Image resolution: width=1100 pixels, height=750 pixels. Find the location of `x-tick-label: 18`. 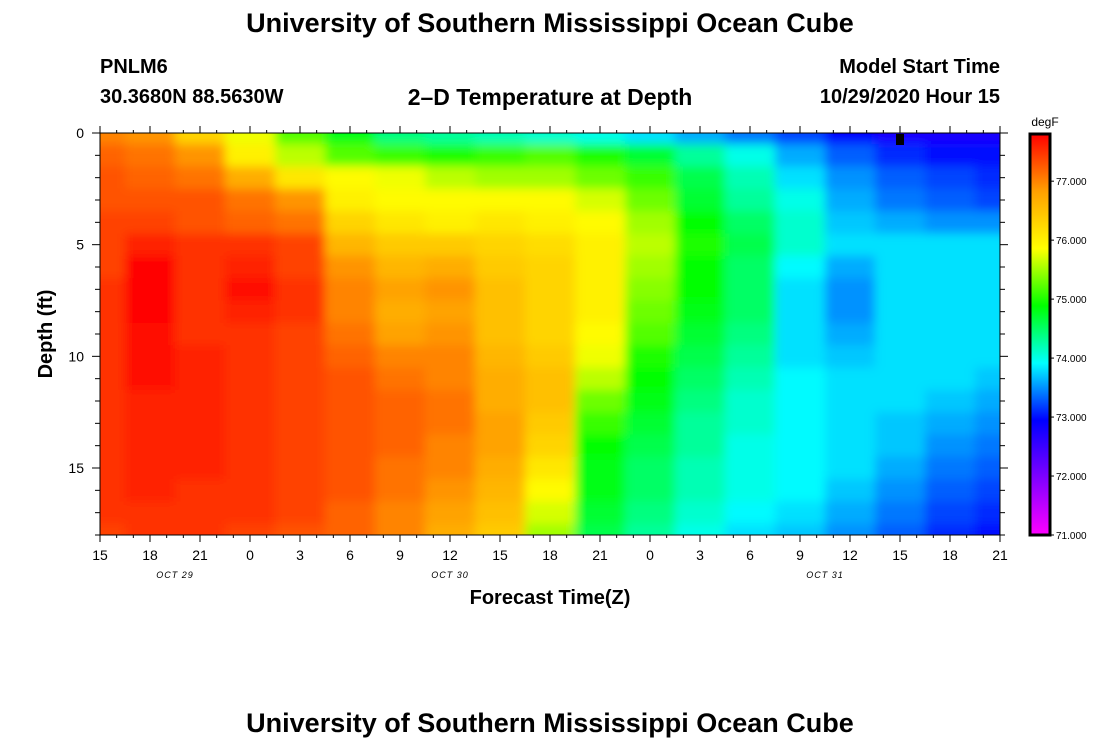

x-tick-label: 18 is located at coordinates (150, 555).